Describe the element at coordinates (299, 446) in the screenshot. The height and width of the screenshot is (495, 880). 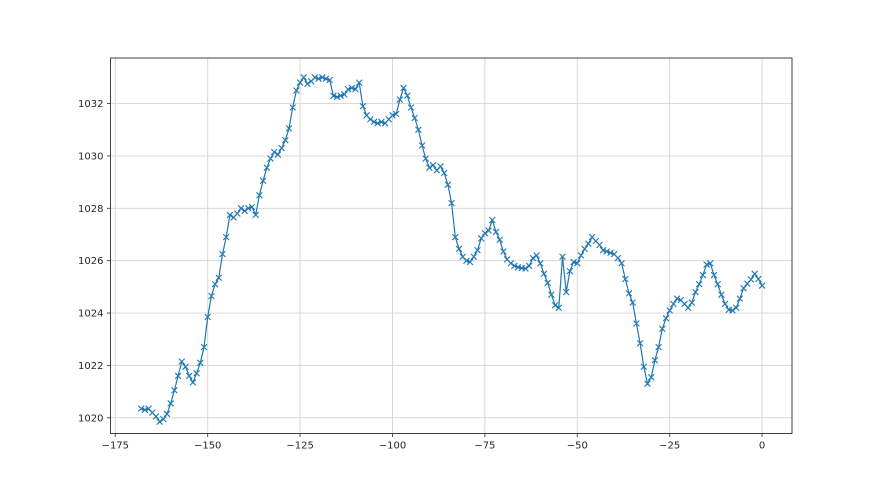
I see `x-tick-label: −125` at that location.